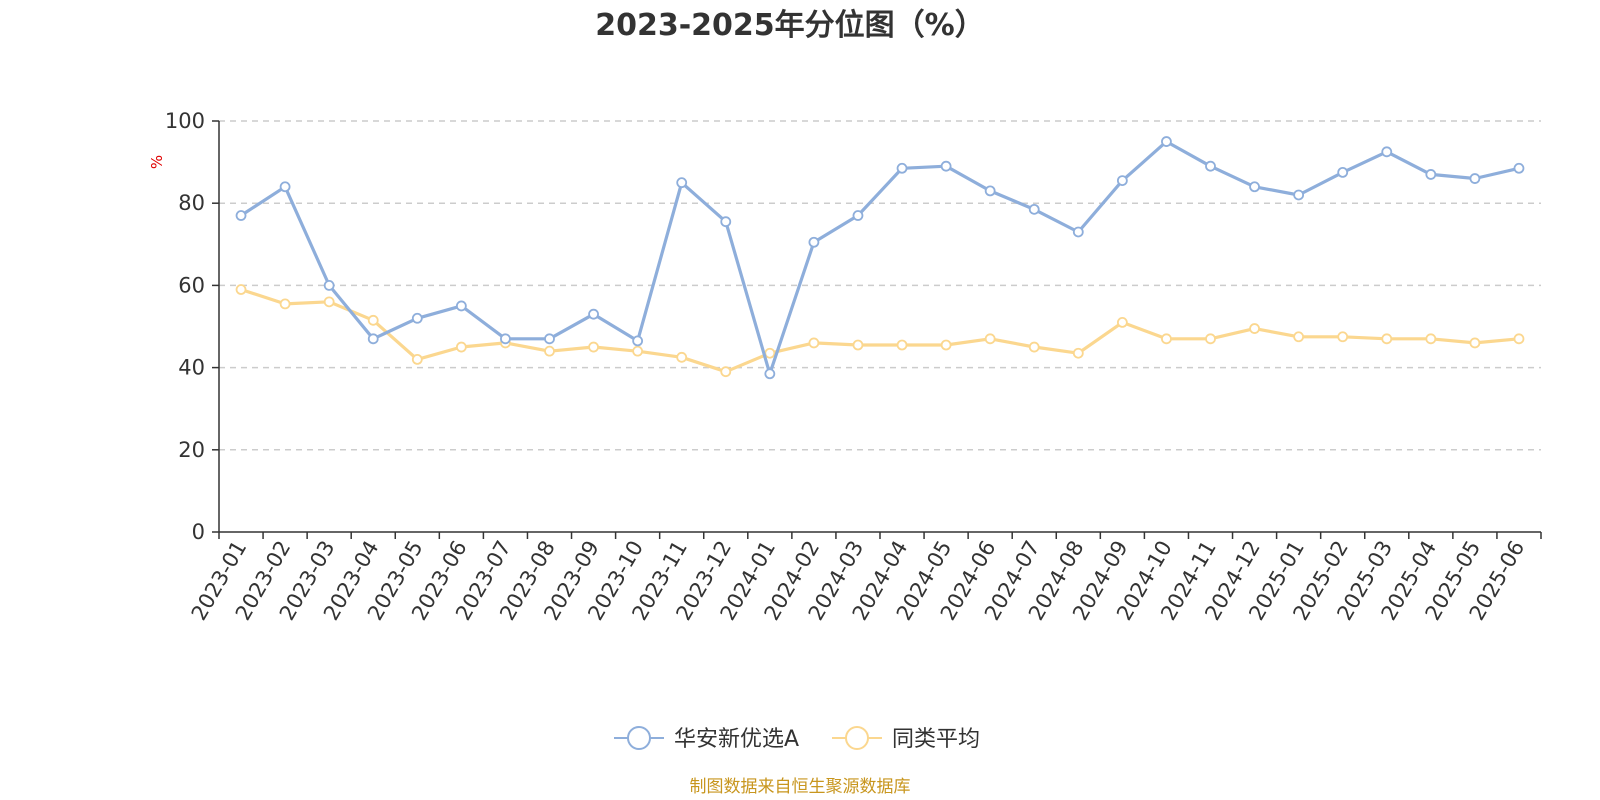  Describe the element at coordinates (185, 121) in the screenshot. I see `y-tick-label: 100` at that location.